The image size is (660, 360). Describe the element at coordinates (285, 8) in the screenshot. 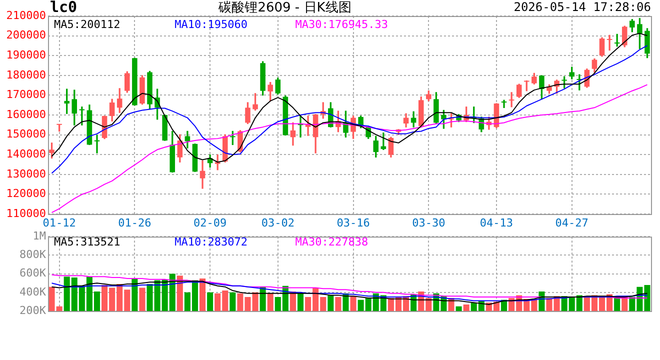

I see `chart-title: 碳酸锂2609 - 日K线图` at that location.